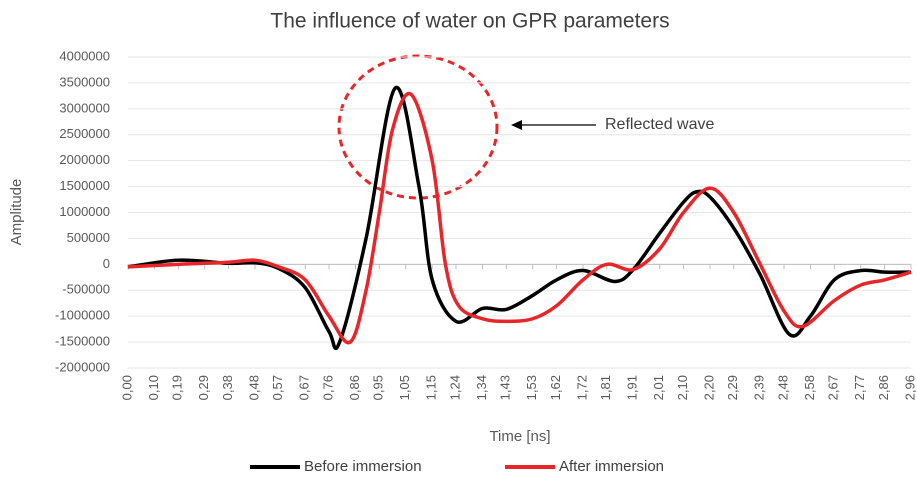 The image size is (917, 479). I want to click on x-tick-label: 2,86, so click(883, 387).